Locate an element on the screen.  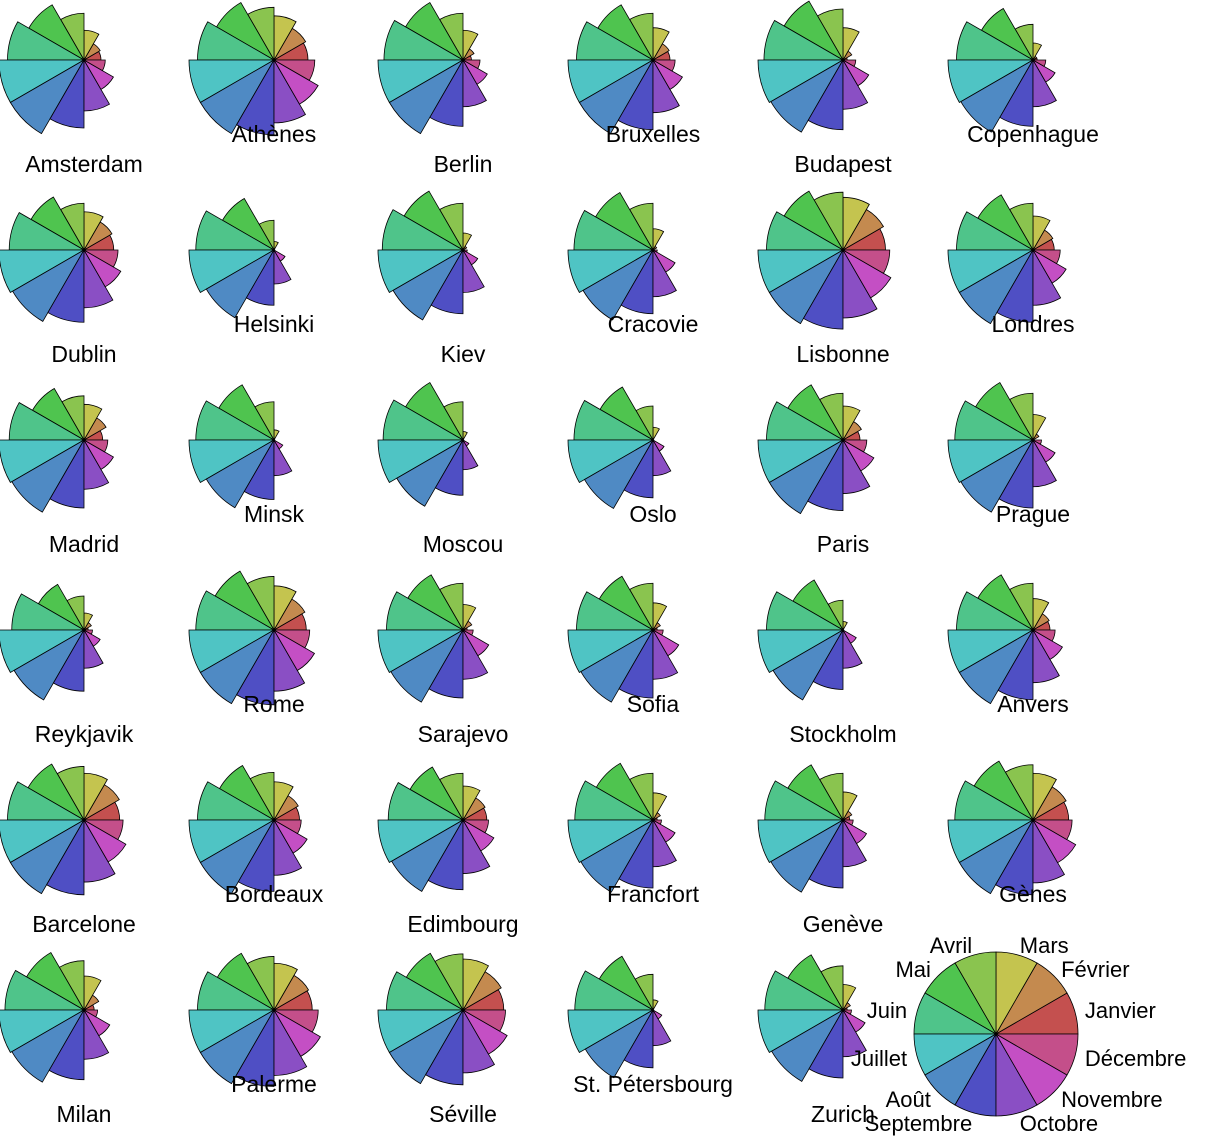
star-bruxelles is located at coordinates (625, 69).